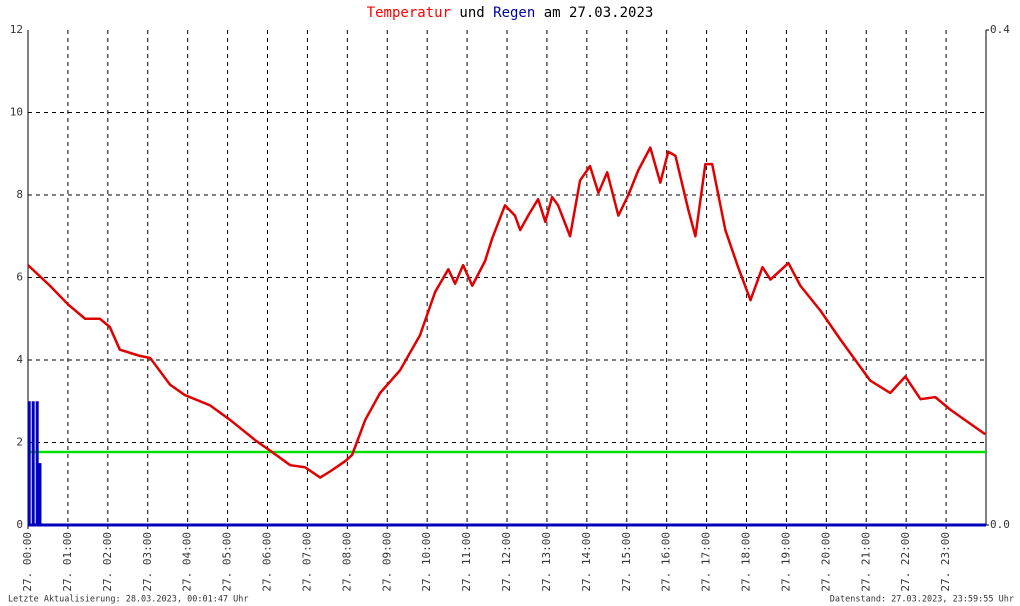  Describe the element at coordinates (471, 13) in the screenshot. I see `title-part: und` at that location.